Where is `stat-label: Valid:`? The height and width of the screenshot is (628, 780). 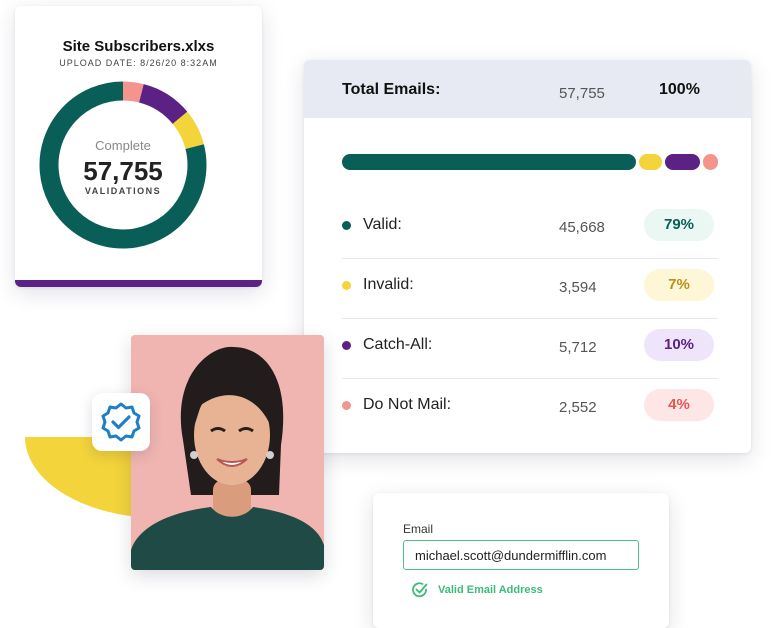
stat-label: Valid: is located at coordinates (382, 224).